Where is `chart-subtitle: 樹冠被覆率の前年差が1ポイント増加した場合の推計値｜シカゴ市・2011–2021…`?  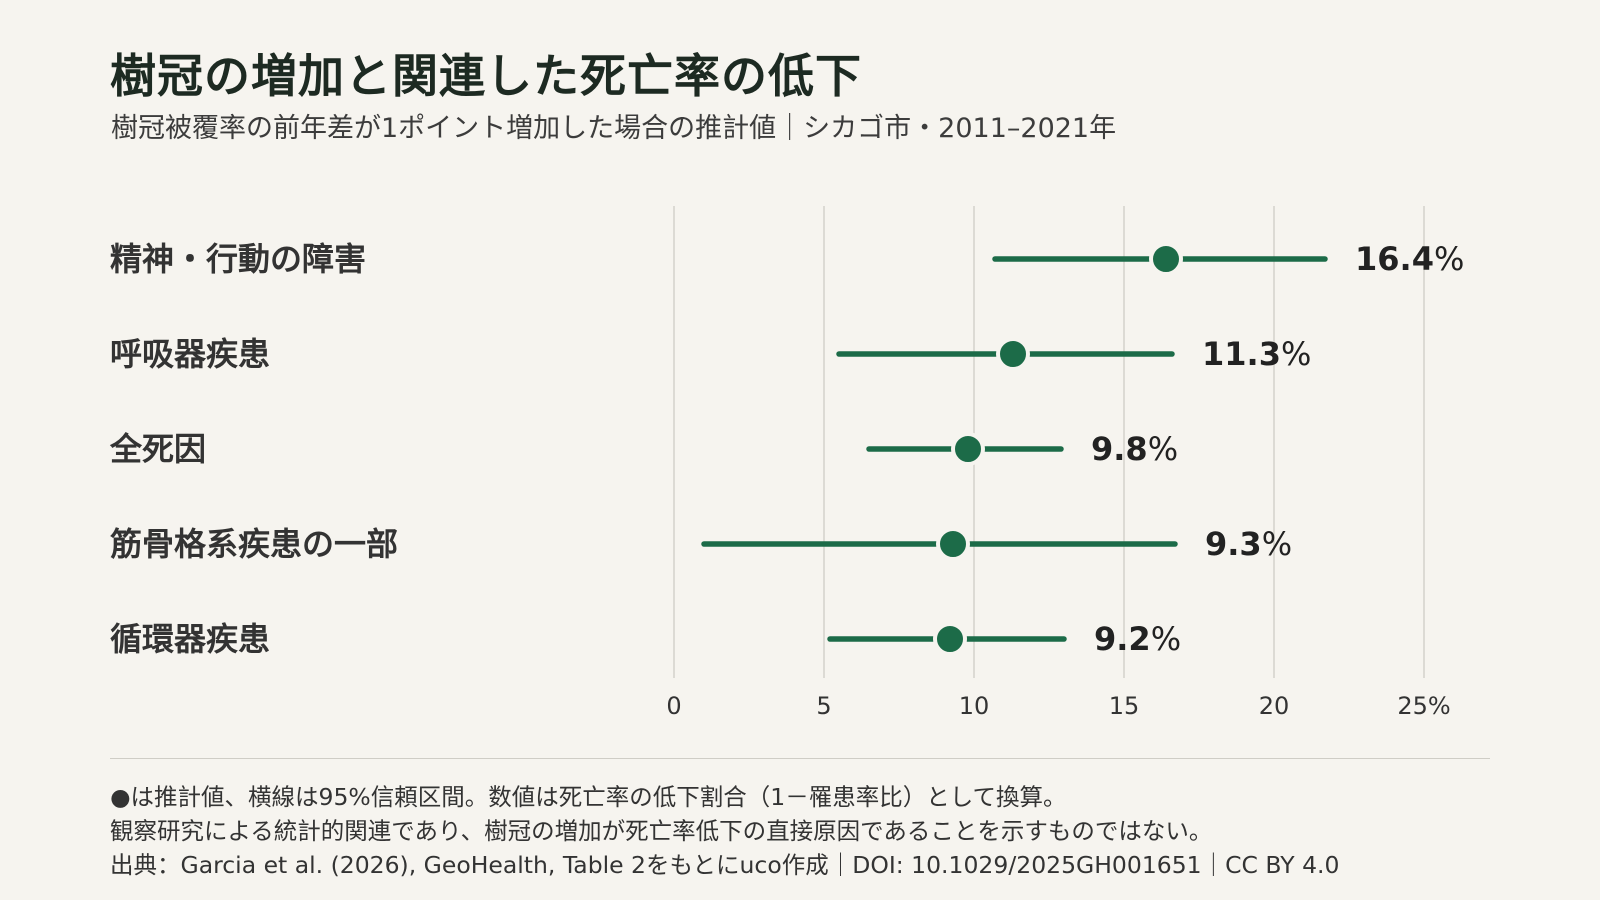
chart-subtitle: 樹冠被覆率の前年差が1ポイント増加した場合の推計値｜シカゴ市・2011–2021… is located at coordinates (614, 128).